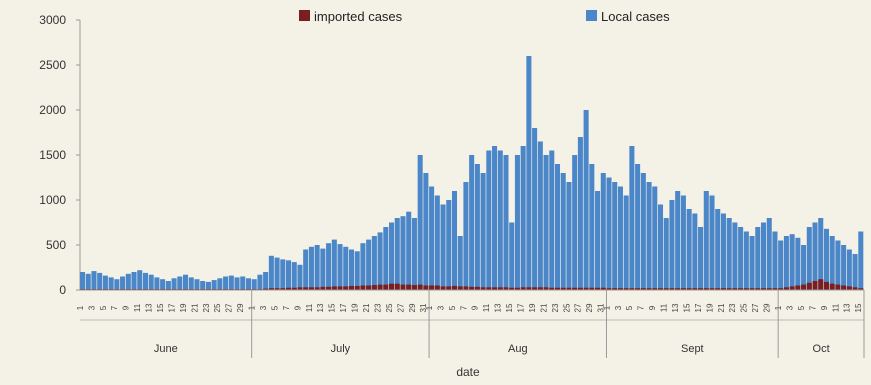  Describe the element at coordinates (698, 307) in the screenshot. I see `x-tick-label: 17` at that location.